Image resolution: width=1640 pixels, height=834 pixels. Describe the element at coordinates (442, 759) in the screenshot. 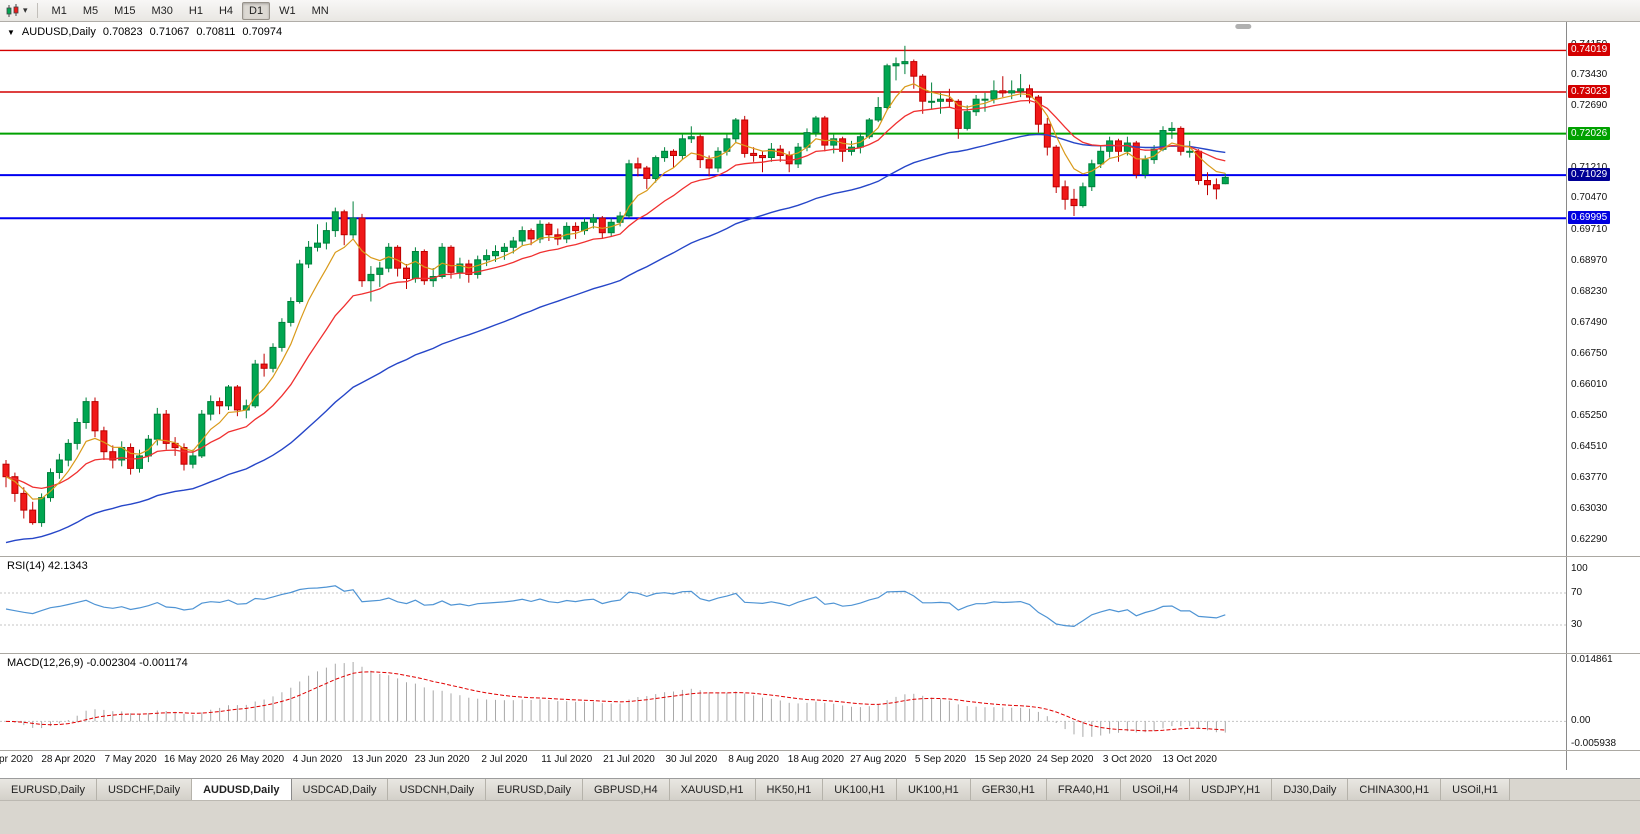

I see `date-tick: 23 Jun 2020` at that location.